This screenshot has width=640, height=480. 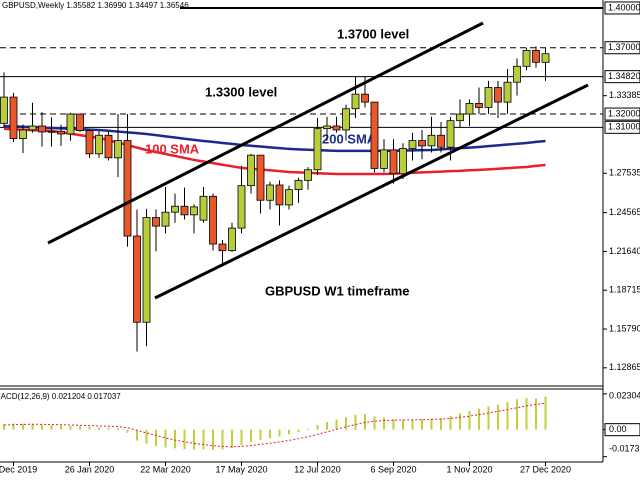 I want to click on zero-label-box, so click(x=622, y=430).